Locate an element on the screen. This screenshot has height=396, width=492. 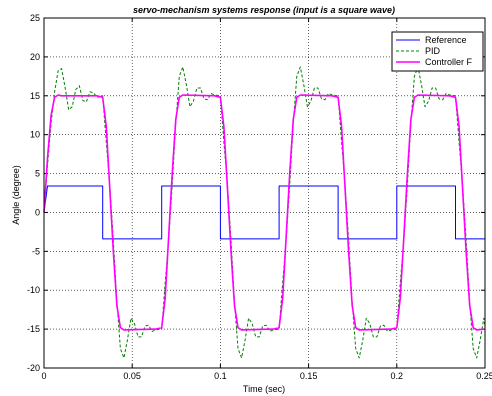
series-line-reference is located at coordinates (264, 212).